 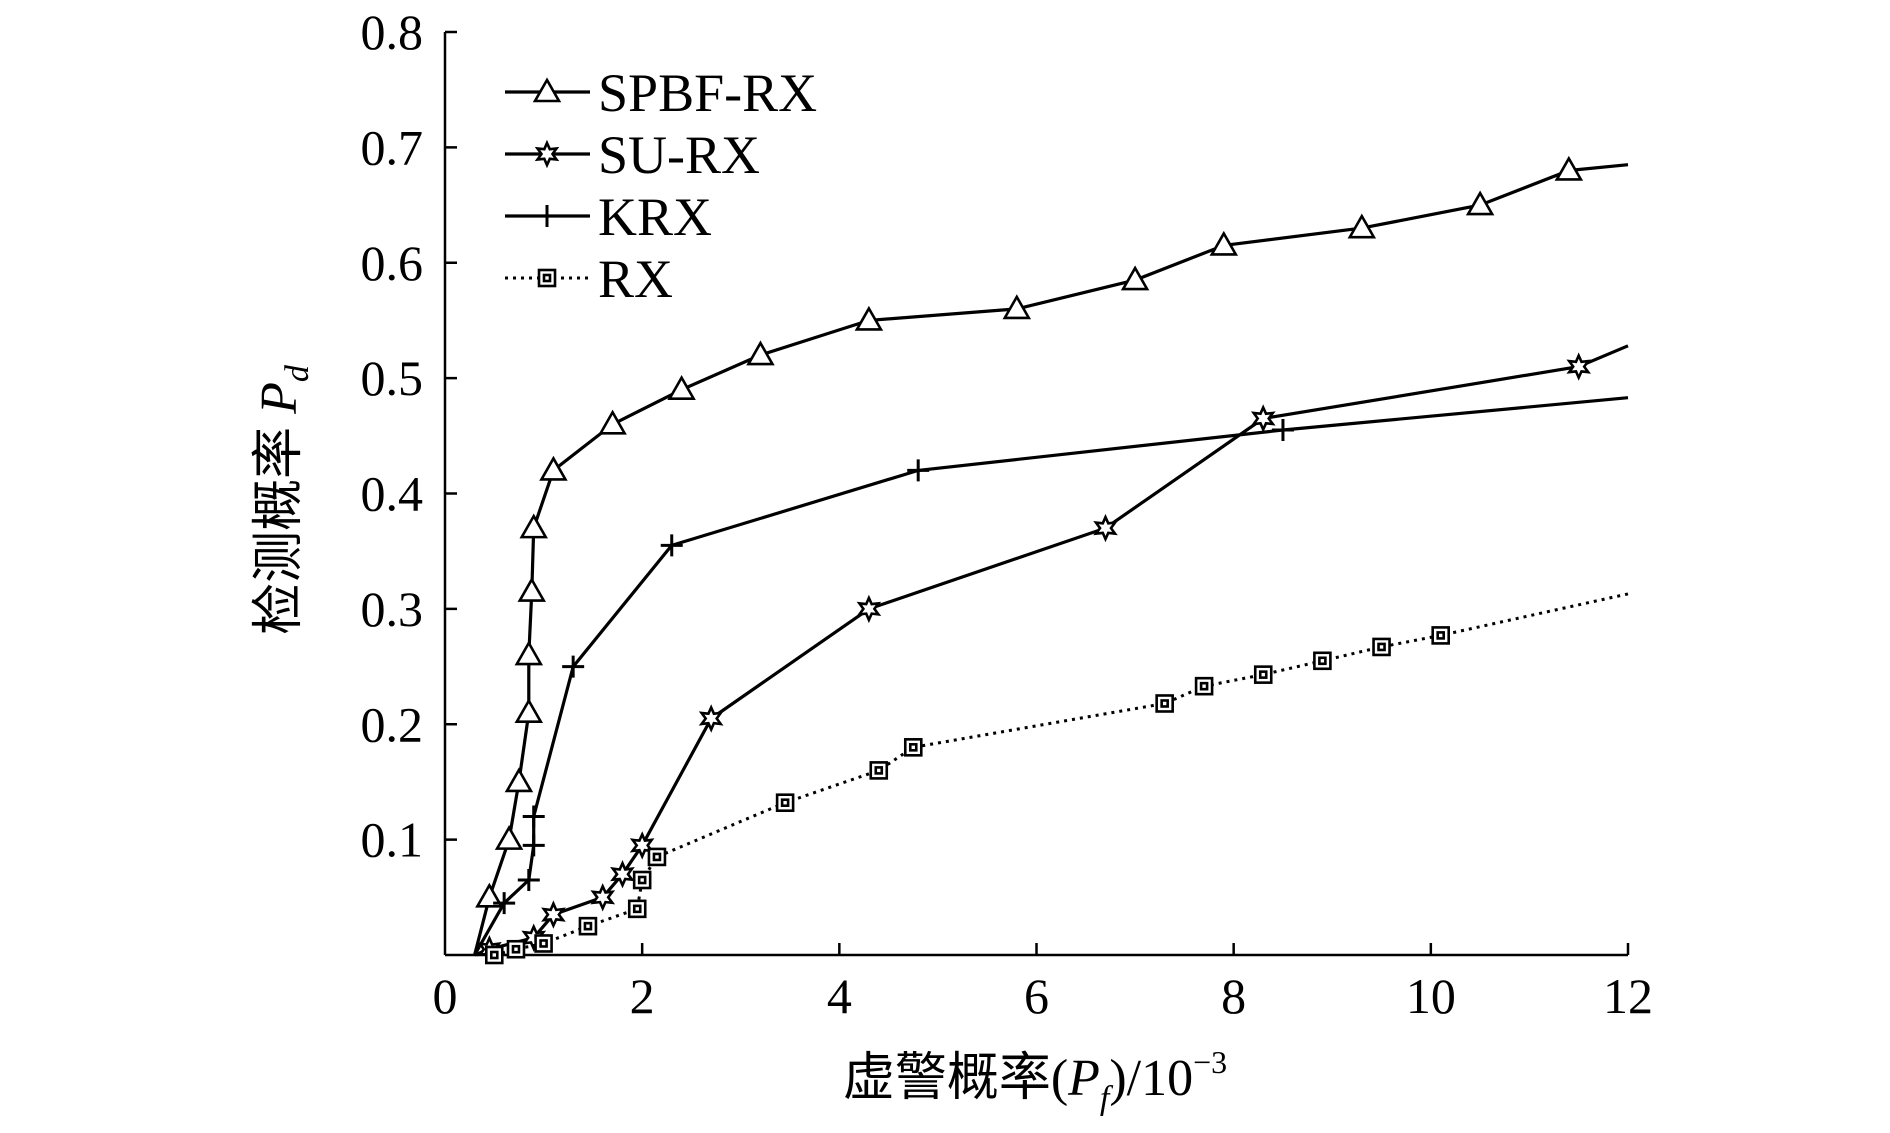 What do you see at coordinates (839, 996) in the screenshot?
I see `x-tick-label: 4` at bounding box center [839, 996].